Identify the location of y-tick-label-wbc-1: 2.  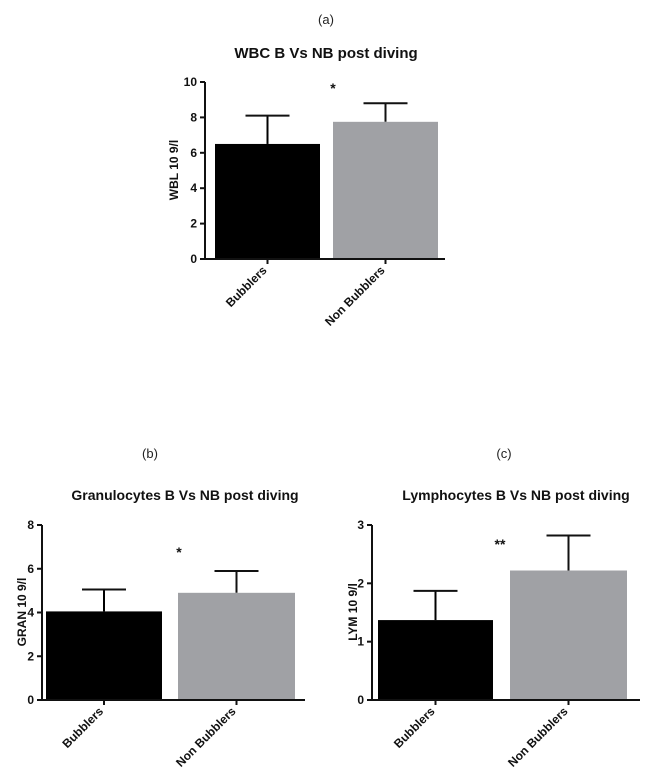
(193, 224).